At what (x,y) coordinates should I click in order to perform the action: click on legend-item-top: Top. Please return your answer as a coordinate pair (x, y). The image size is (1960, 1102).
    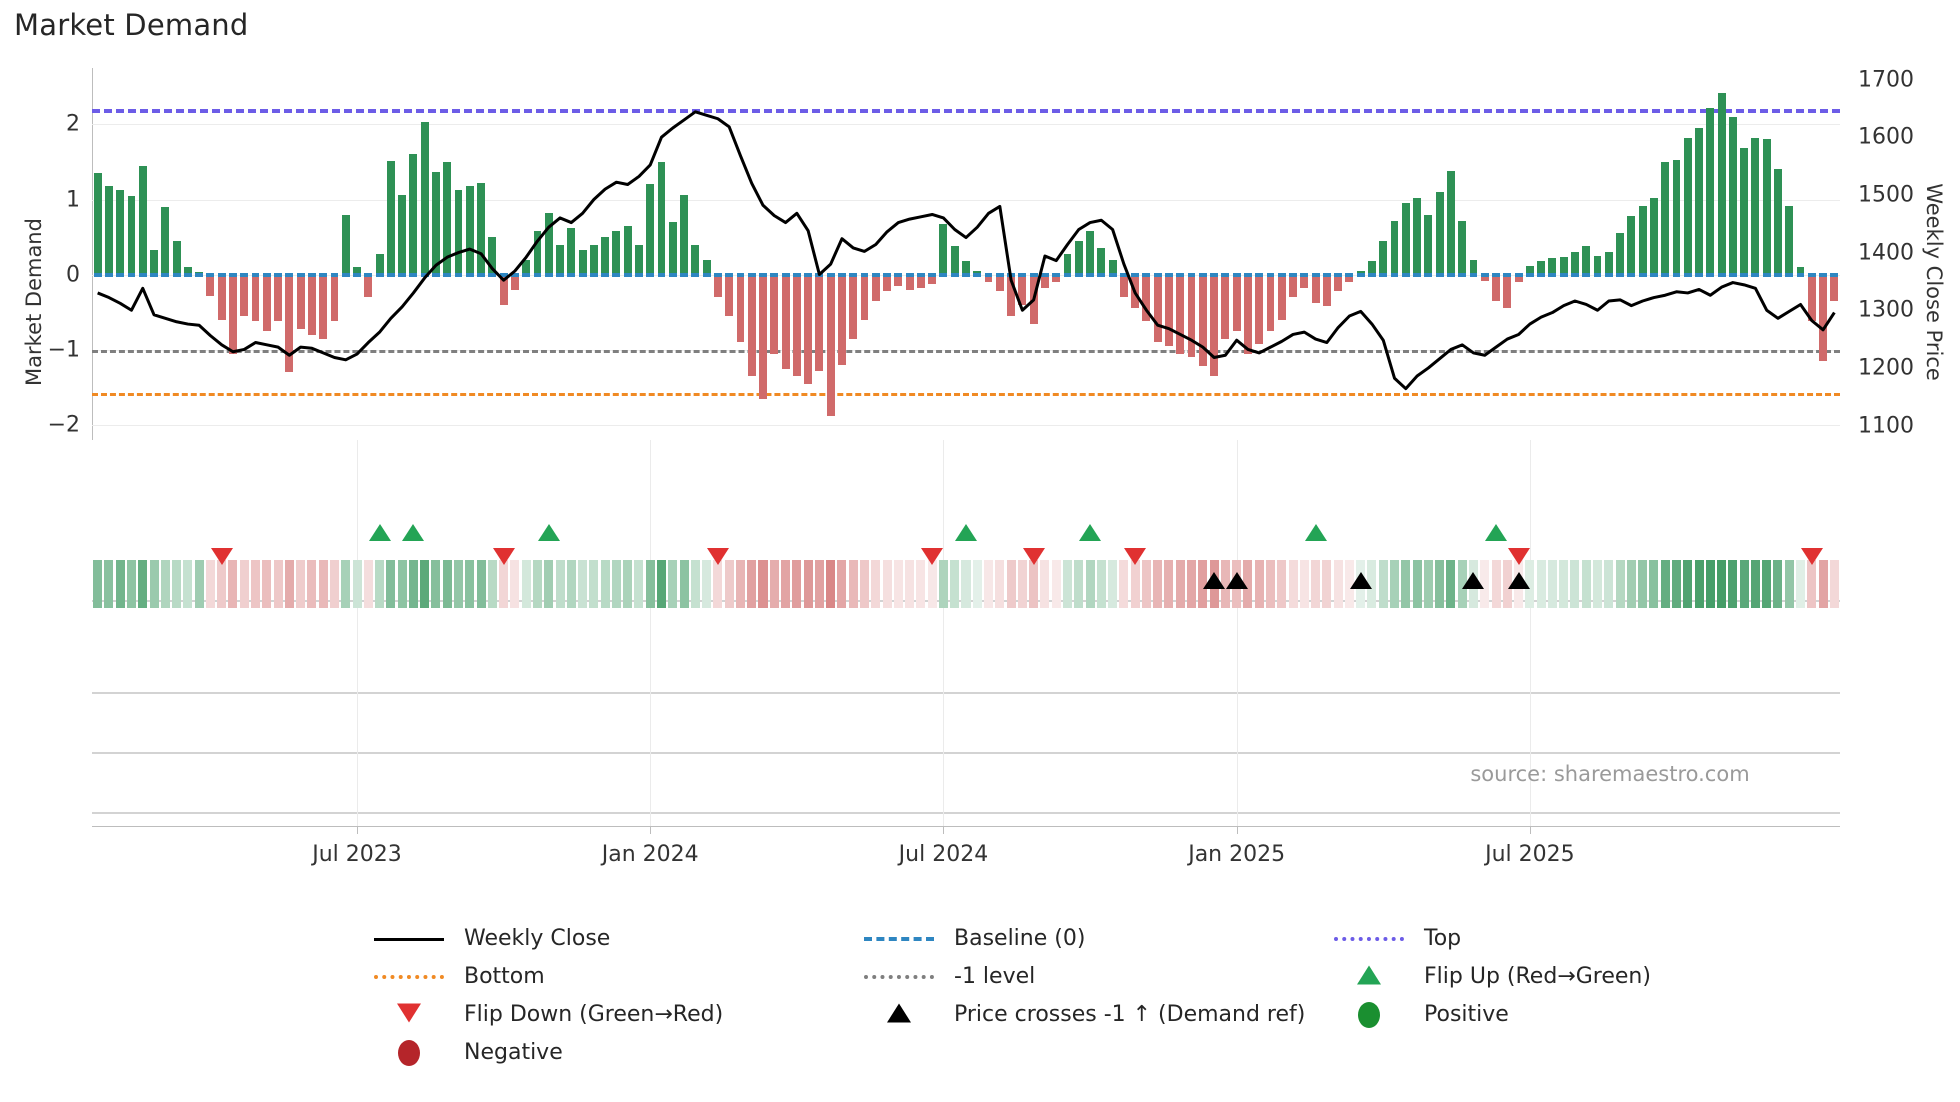
    Looking at the image, I should click on (1540, 939).